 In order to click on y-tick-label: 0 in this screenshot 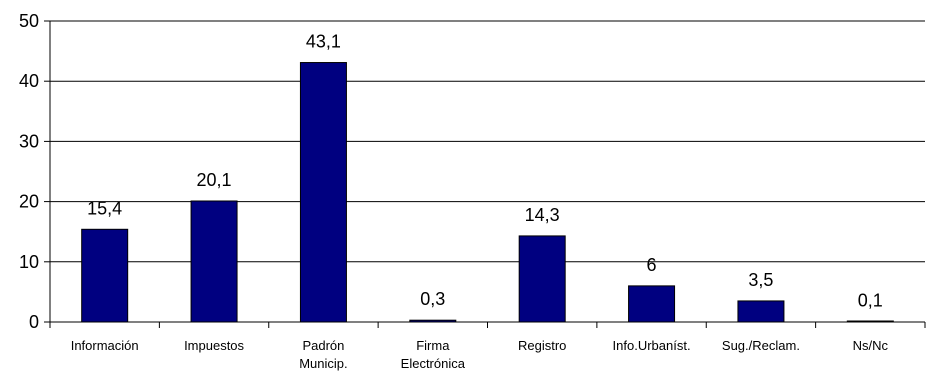, I will do `click(34, 322)`.